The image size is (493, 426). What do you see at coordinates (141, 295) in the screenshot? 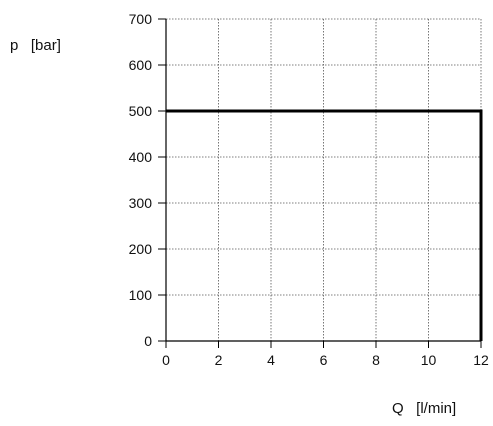
I see `y-tick-label: 100` at bounding box center [141, 295].